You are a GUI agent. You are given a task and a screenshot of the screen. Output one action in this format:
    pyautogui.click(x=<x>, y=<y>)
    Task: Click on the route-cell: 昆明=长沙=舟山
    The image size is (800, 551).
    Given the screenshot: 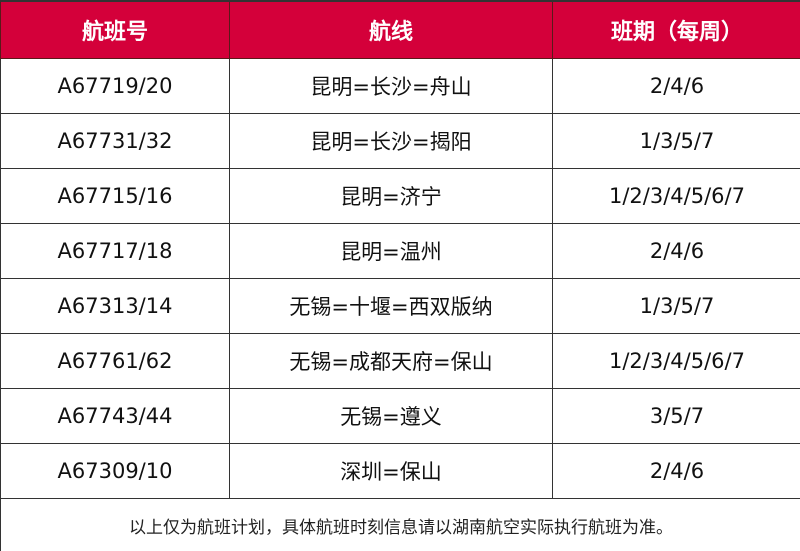 What is the action you would take?
    pyautogui.click(x=391, y=86)
    